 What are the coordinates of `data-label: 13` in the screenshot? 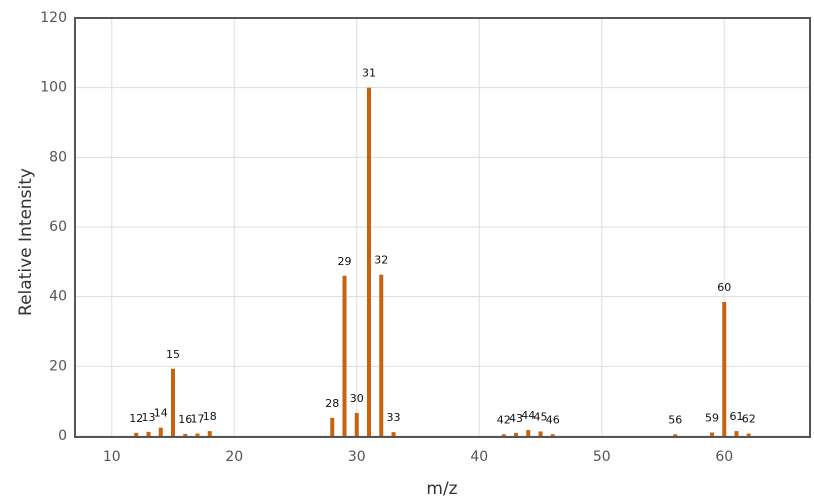 It's located at (149, 417).